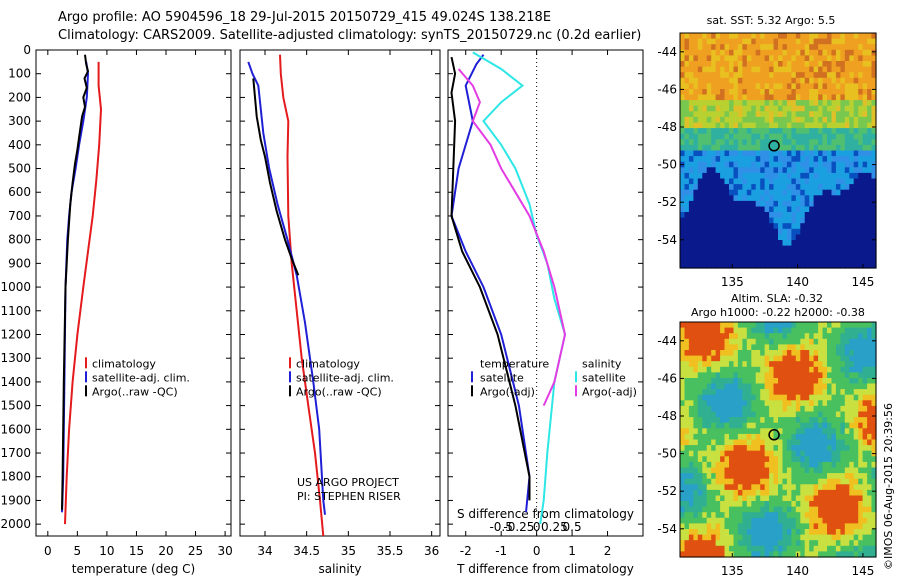 The height and width of the screenshot is (580, 900). I want to click on credit-text: US ARGO PROJECT, so click(348, 482).